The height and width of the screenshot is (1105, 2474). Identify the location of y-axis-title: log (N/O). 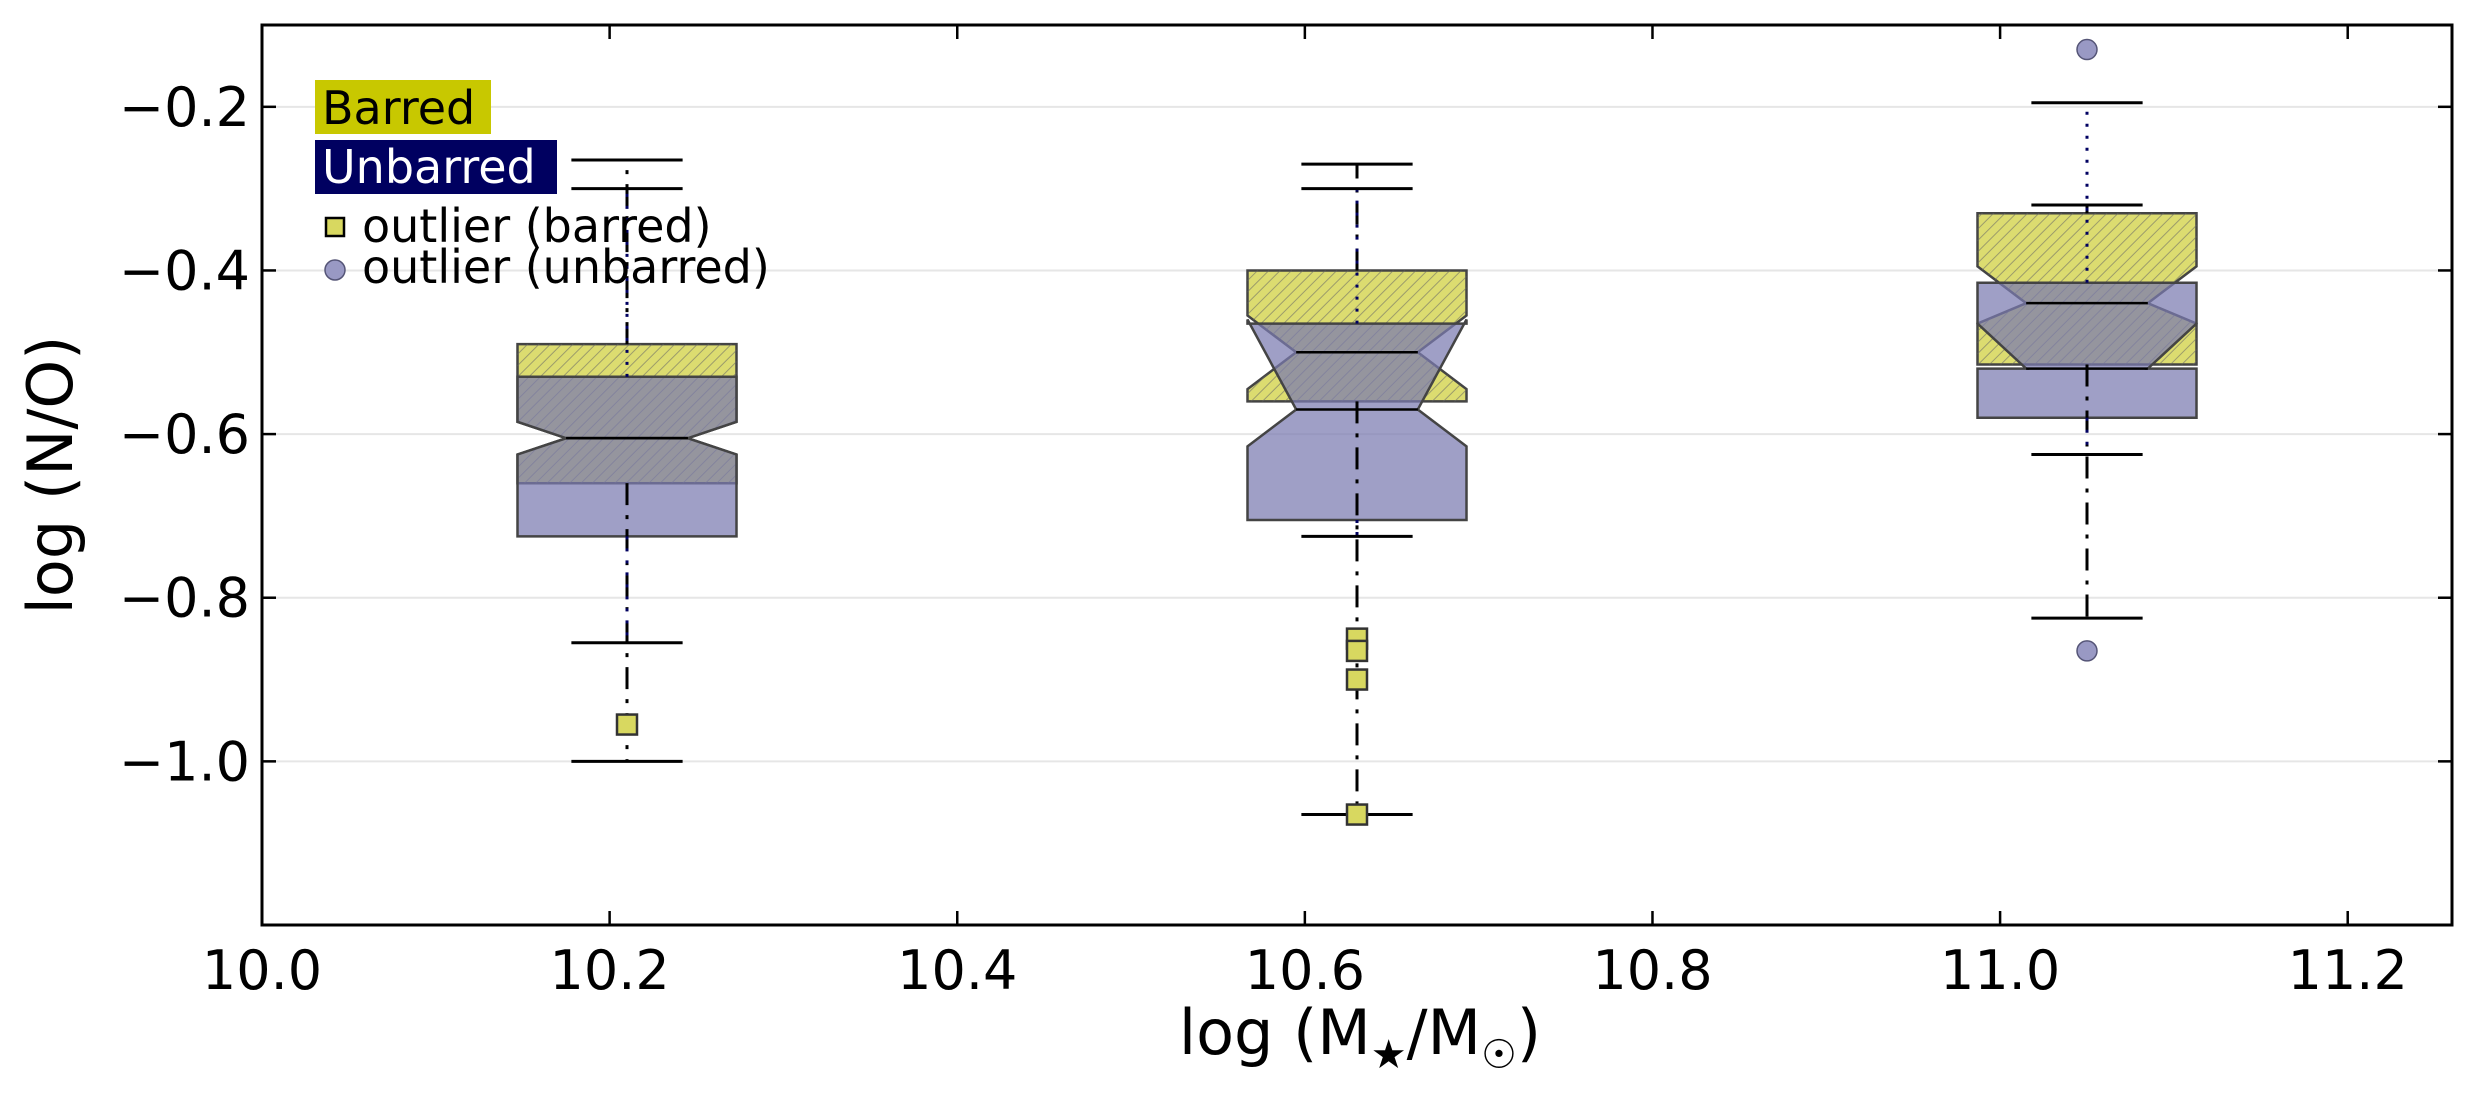
(50, 475).